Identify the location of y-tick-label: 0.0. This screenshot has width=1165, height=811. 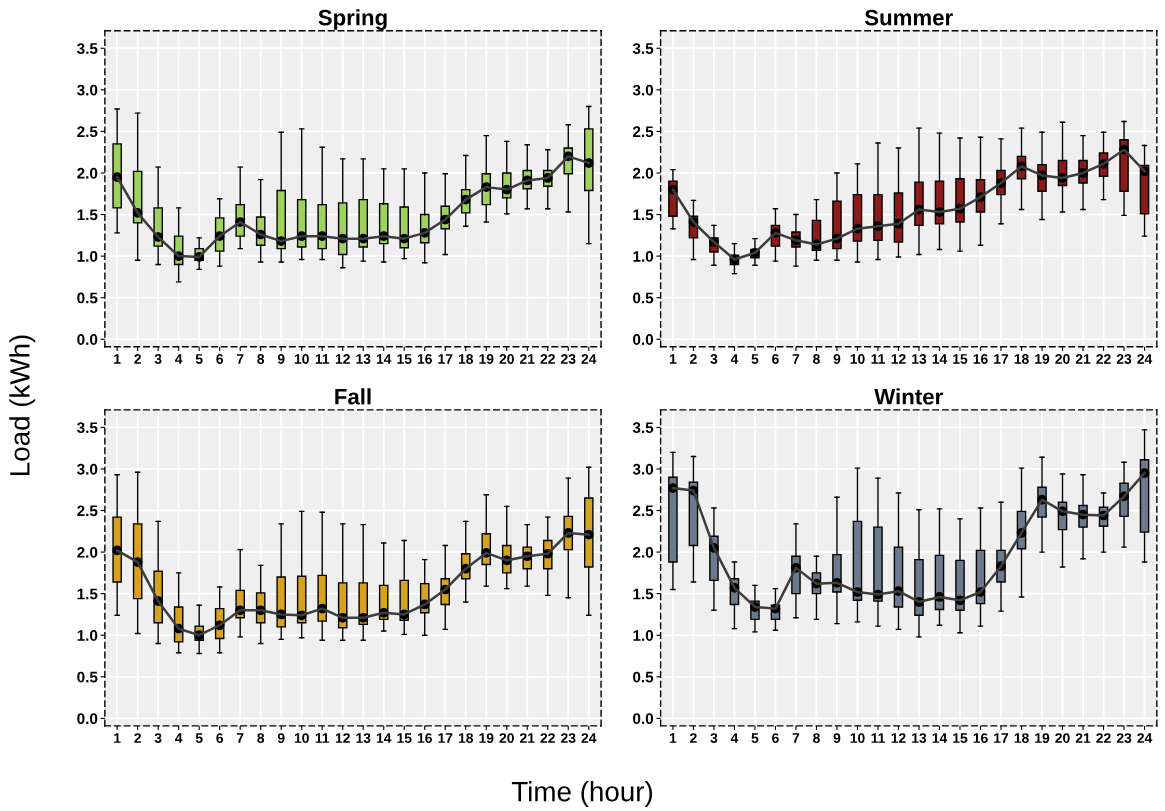
(643, 719).